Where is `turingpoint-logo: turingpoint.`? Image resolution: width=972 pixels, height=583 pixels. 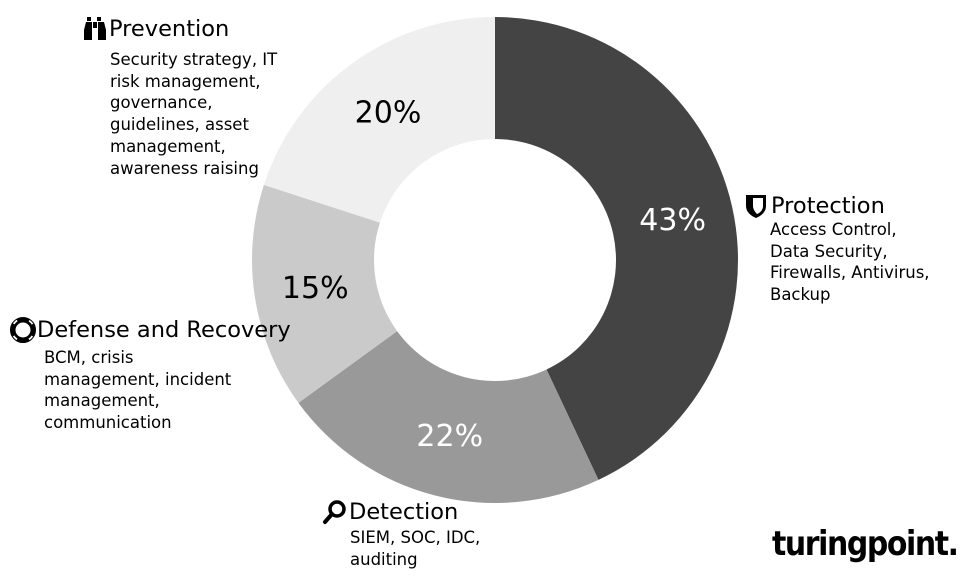
turingpoint-logo: turingpoint. is located at coordinates (865, 544).